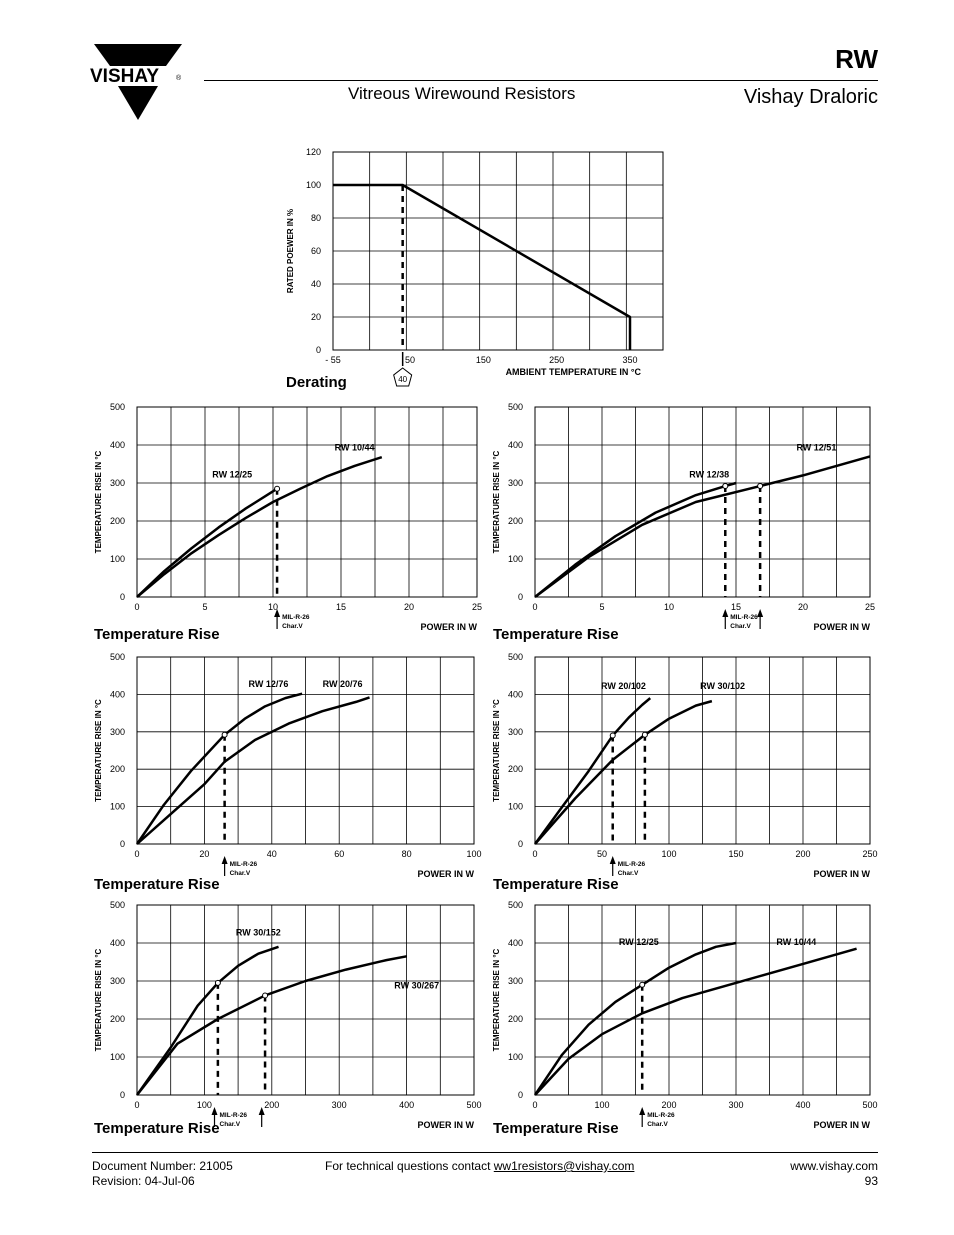  What do you see at coordinates (117, 407) in the screenshot?
I see `tr1-y-tick-label: 500` at bounding box center [117, 407].